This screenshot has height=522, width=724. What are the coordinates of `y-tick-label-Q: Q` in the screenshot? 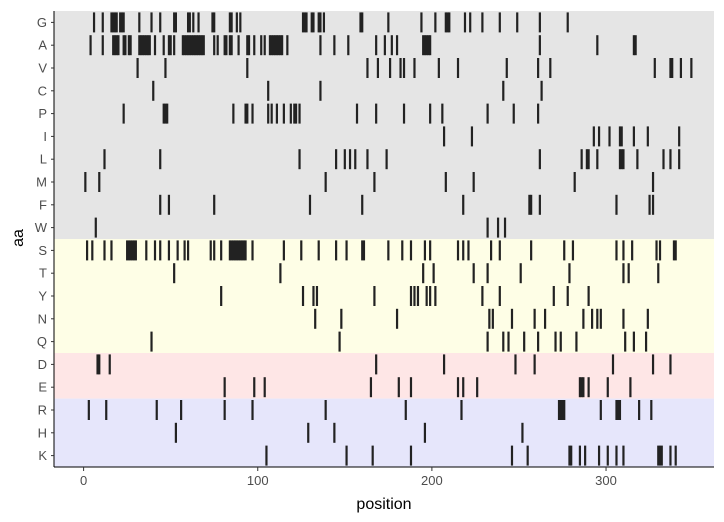 It's located at (42, 341).